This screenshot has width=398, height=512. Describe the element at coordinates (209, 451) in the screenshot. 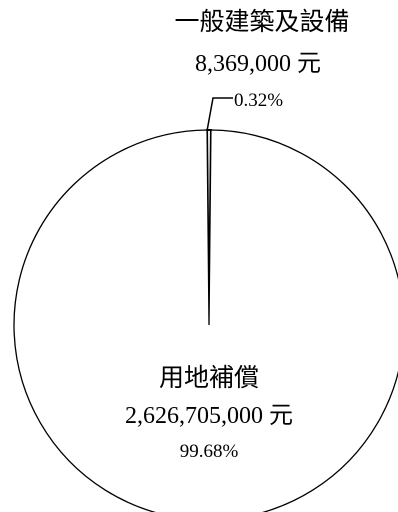

I see `slice-percent-large: 99.68%` at that location.